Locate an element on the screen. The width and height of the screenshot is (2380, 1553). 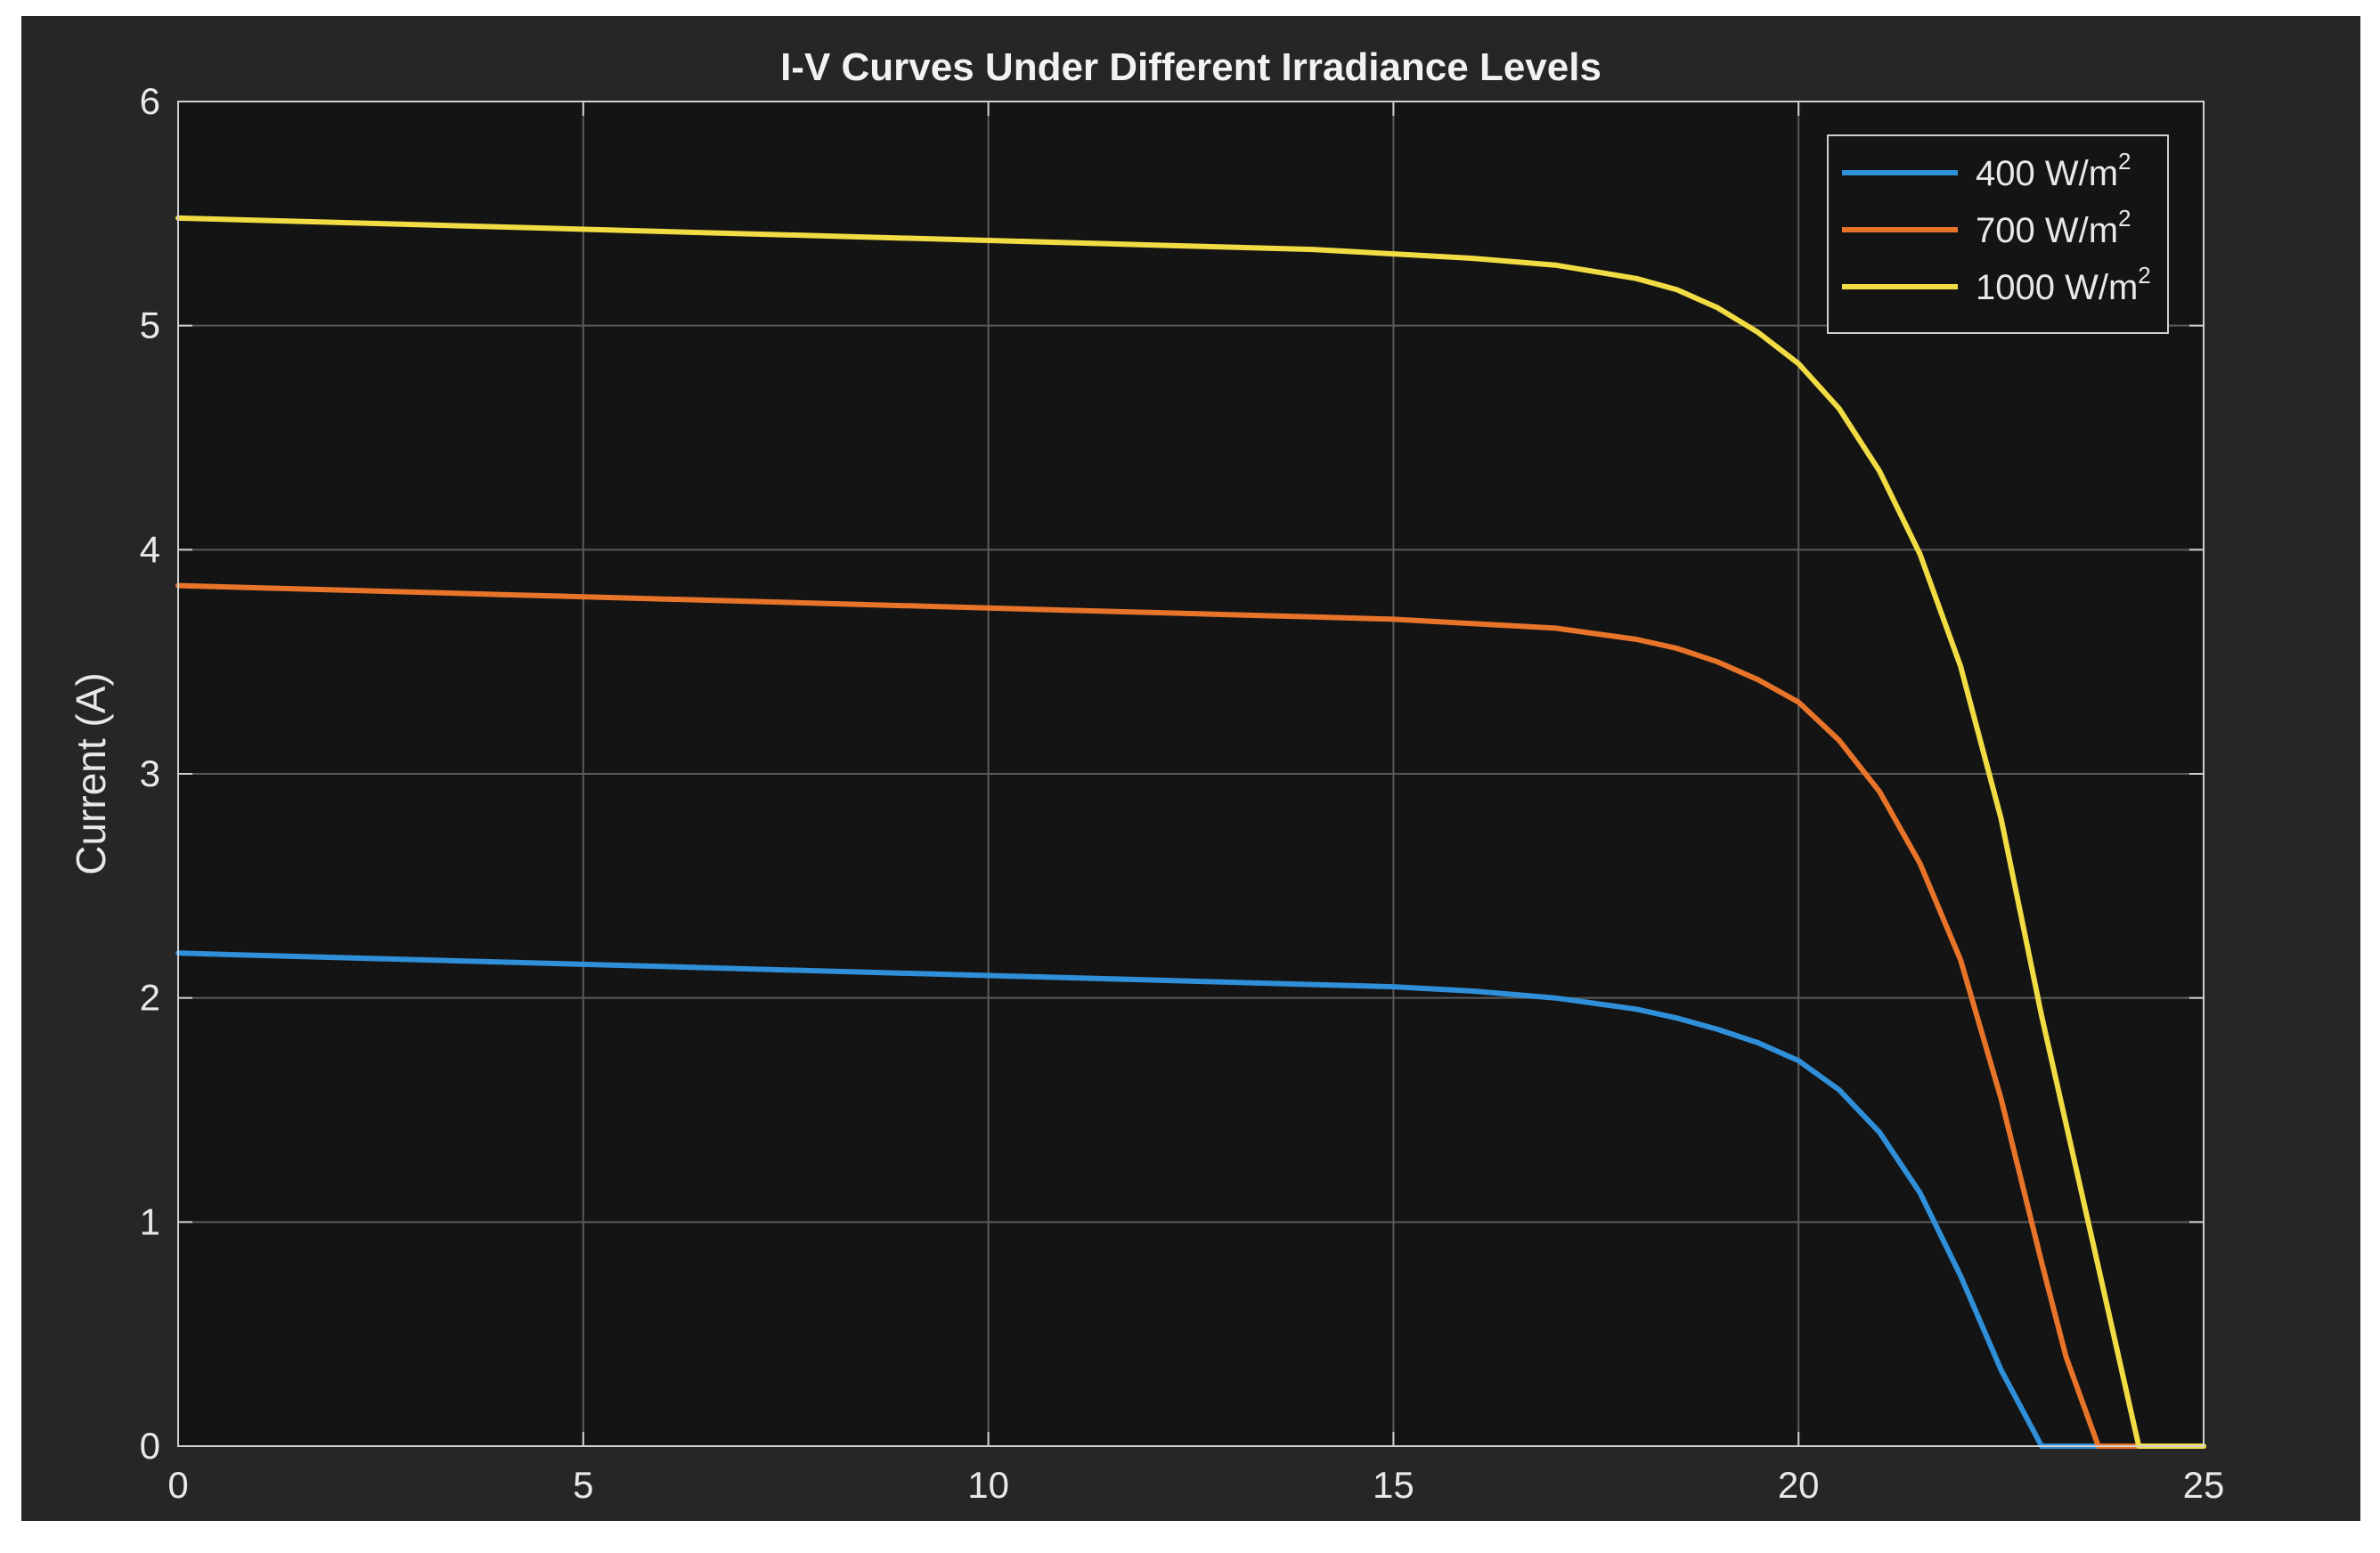
y-tick-label: 4 is located at coordinates (150, 549).